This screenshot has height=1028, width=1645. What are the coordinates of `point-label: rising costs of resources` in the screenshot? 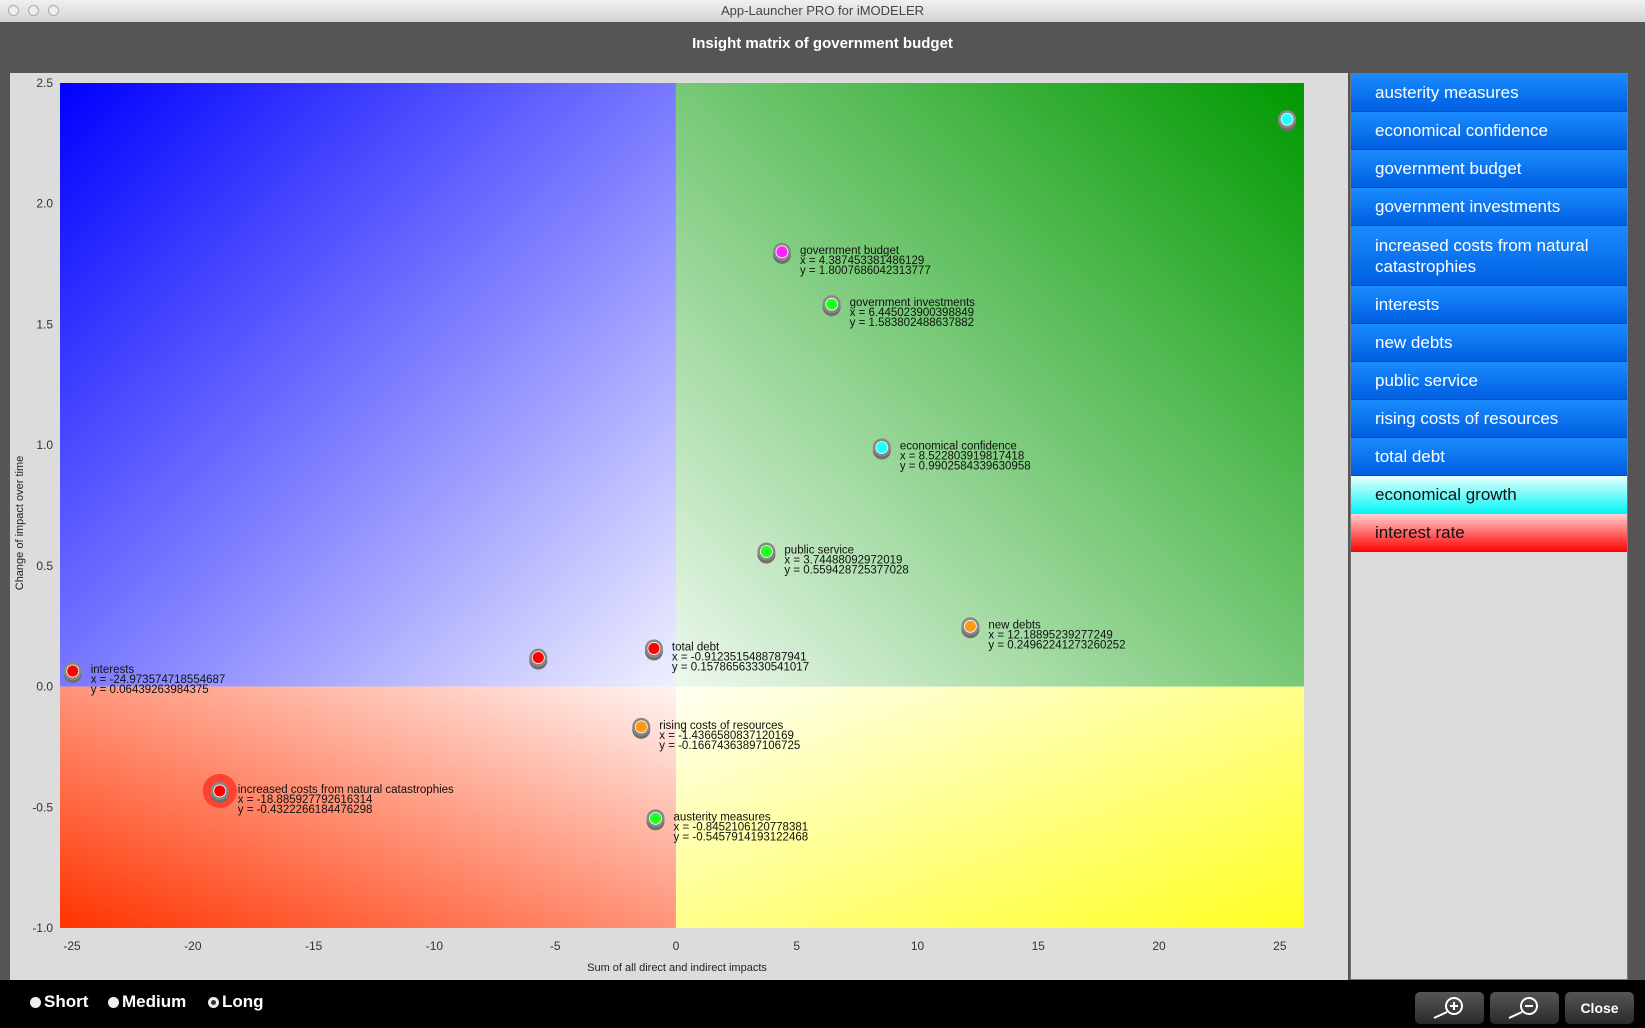 It's located at (721, 726).